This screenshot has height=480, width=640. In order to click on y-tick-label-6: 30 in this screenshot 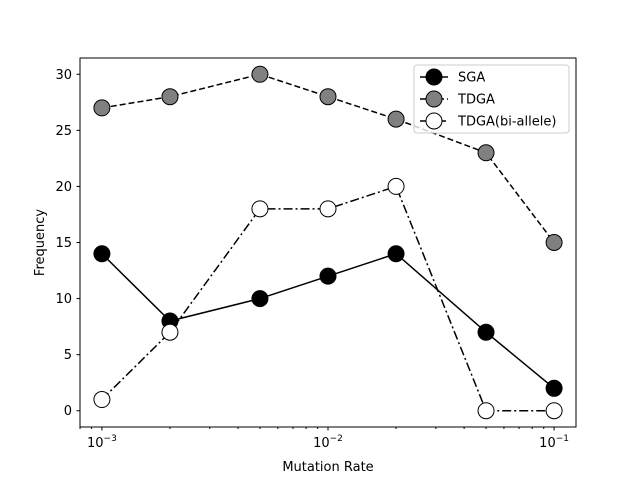, I will do `click(63, 75)`.